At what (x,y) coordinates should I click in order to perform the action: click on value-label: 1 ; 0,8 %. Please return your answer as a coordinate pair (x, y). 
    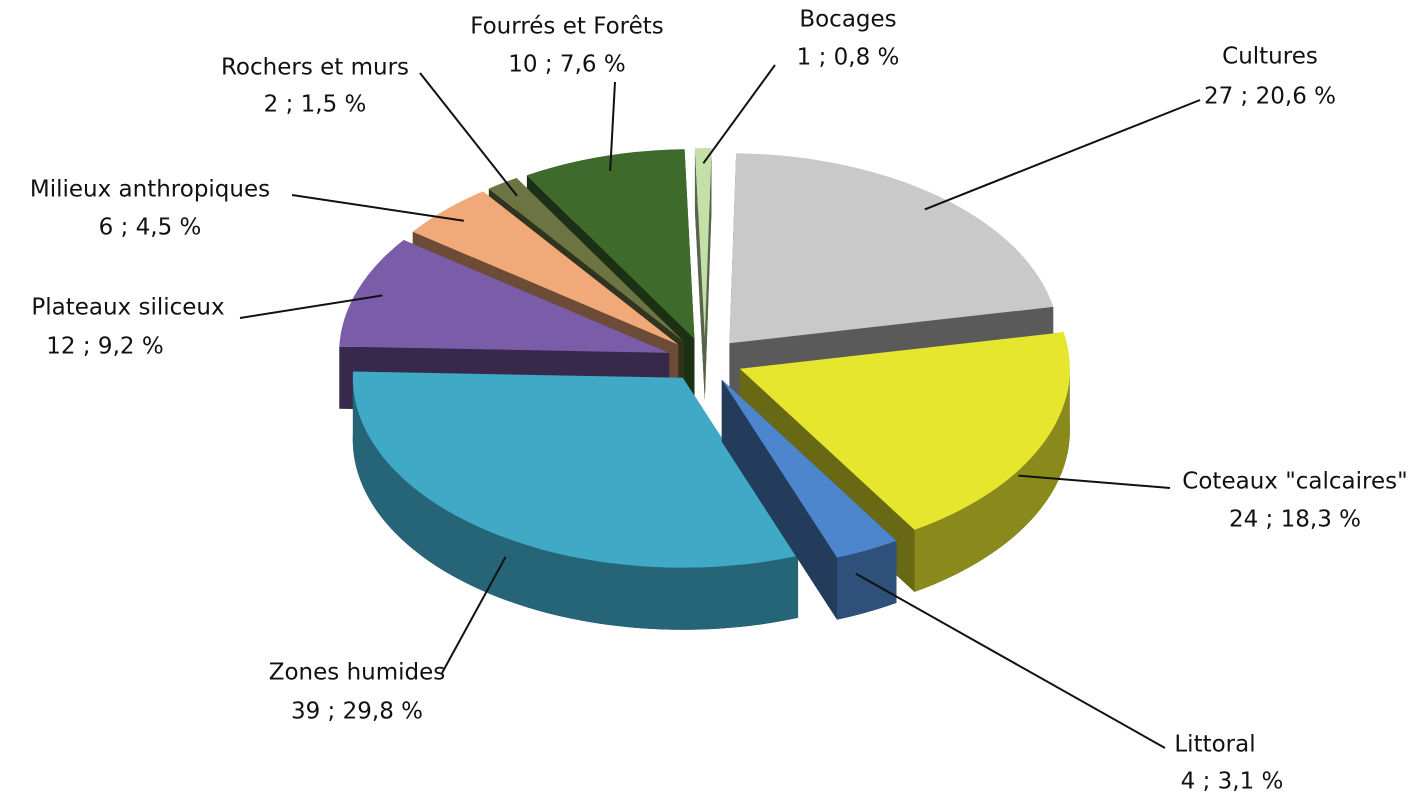
    Looking at the image, I should click on (848, 58).